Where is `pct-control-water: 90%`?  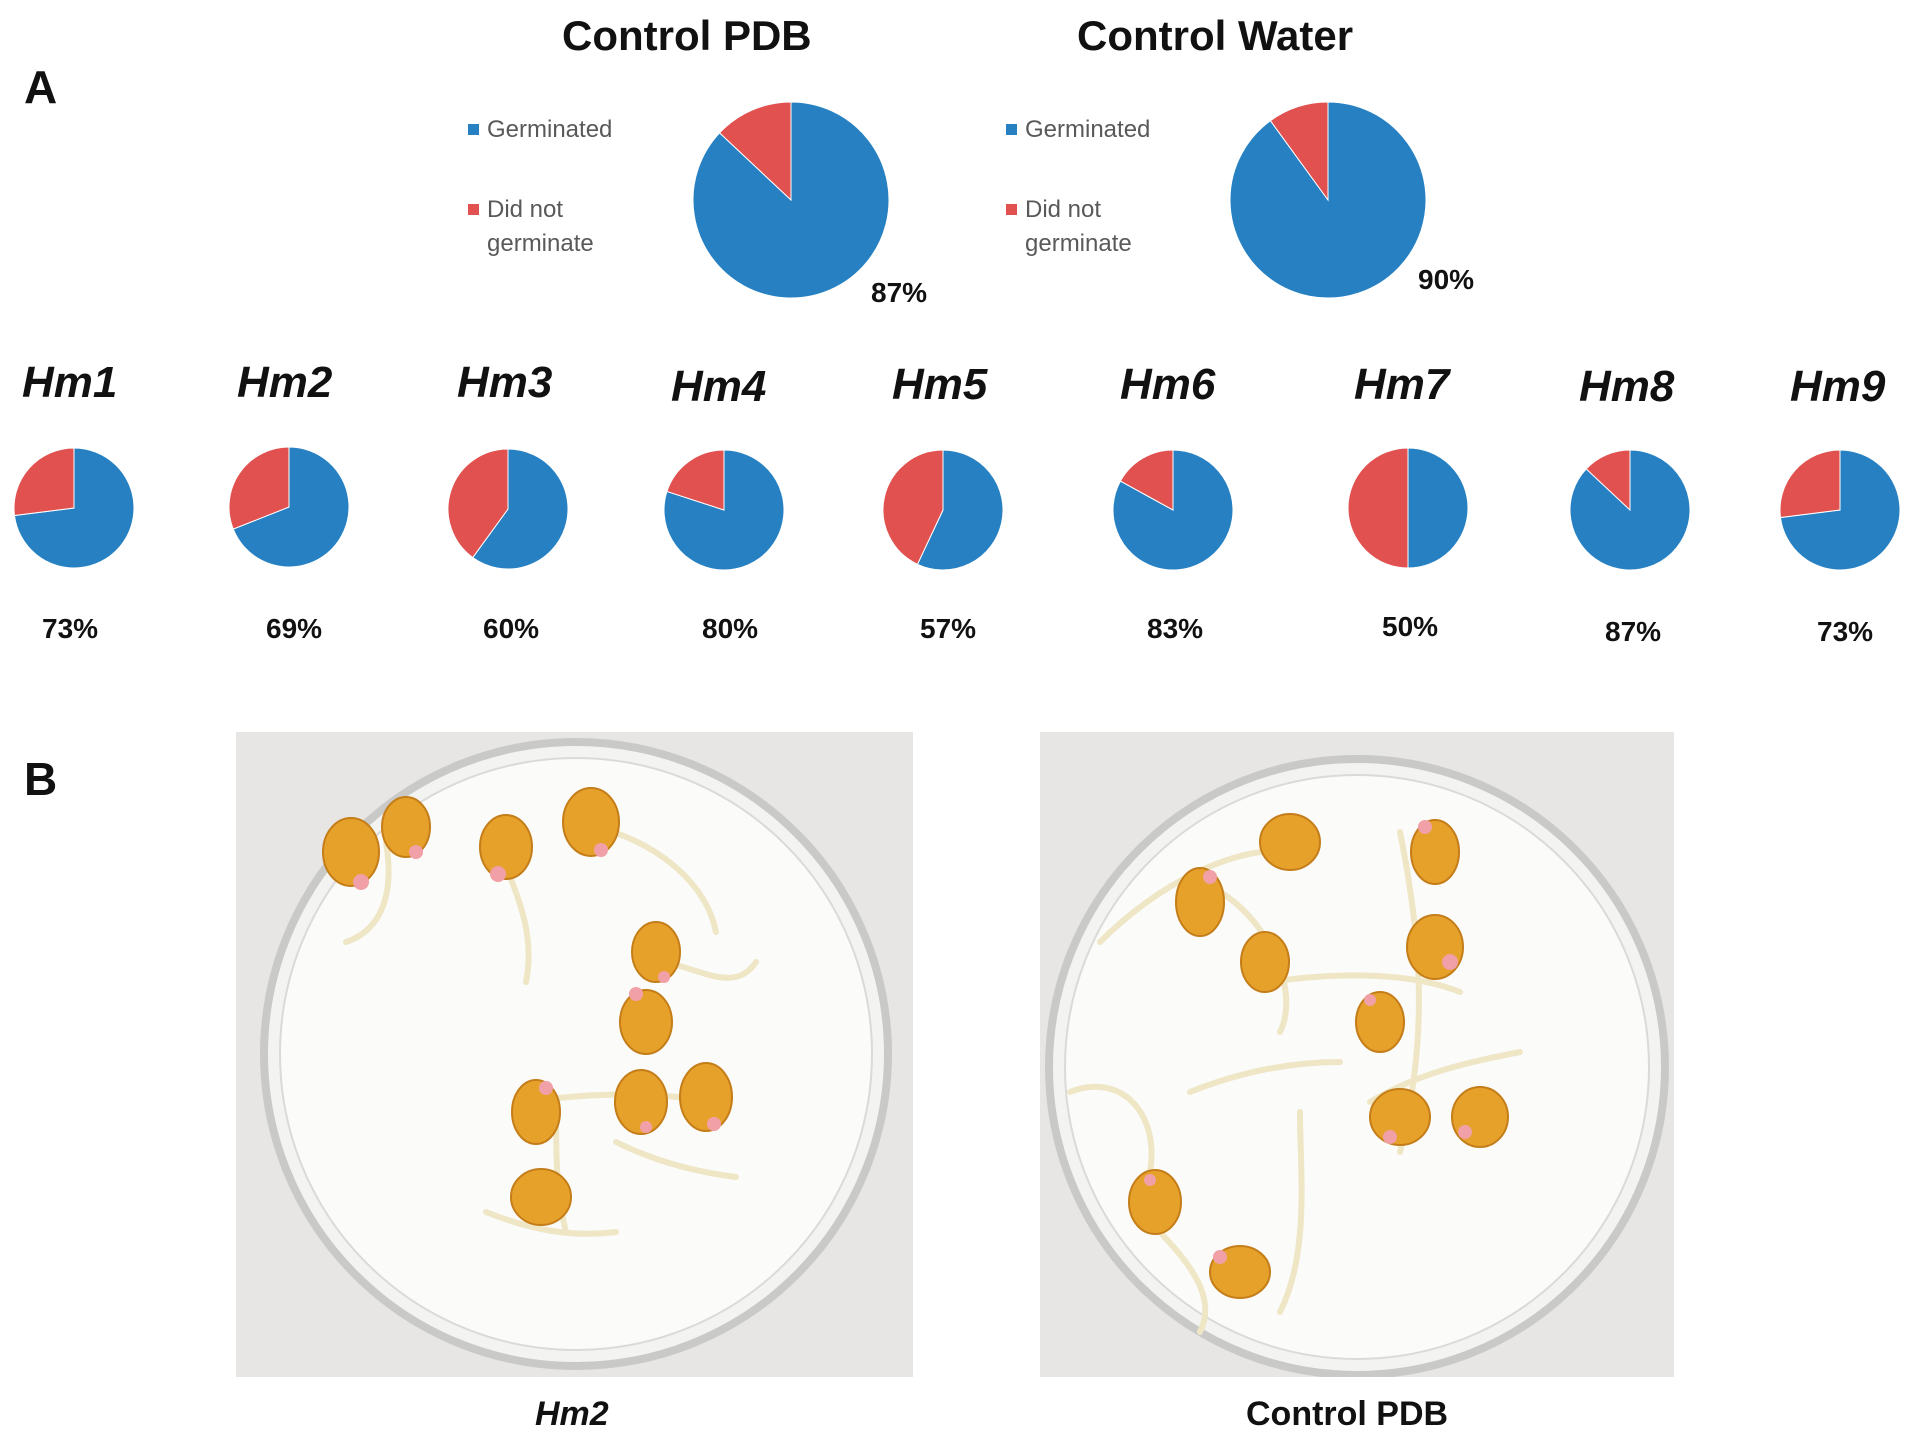
pct-control-water: 90% is located at coordinates (1446, 279).